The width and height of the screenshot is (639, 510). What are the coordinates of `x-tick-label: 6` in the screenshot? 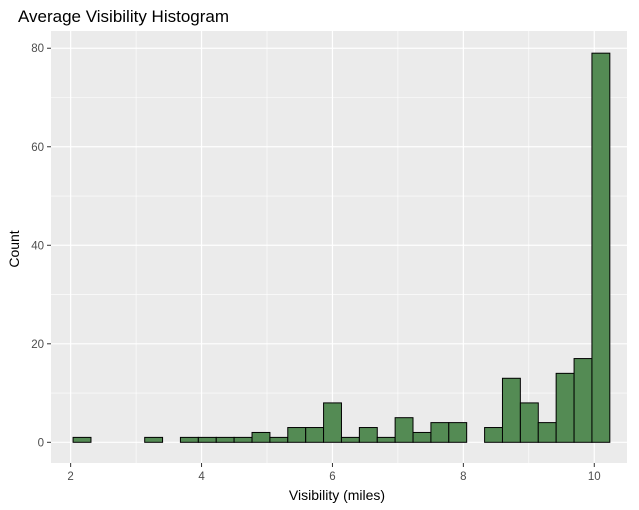 It's located at (332, 477).